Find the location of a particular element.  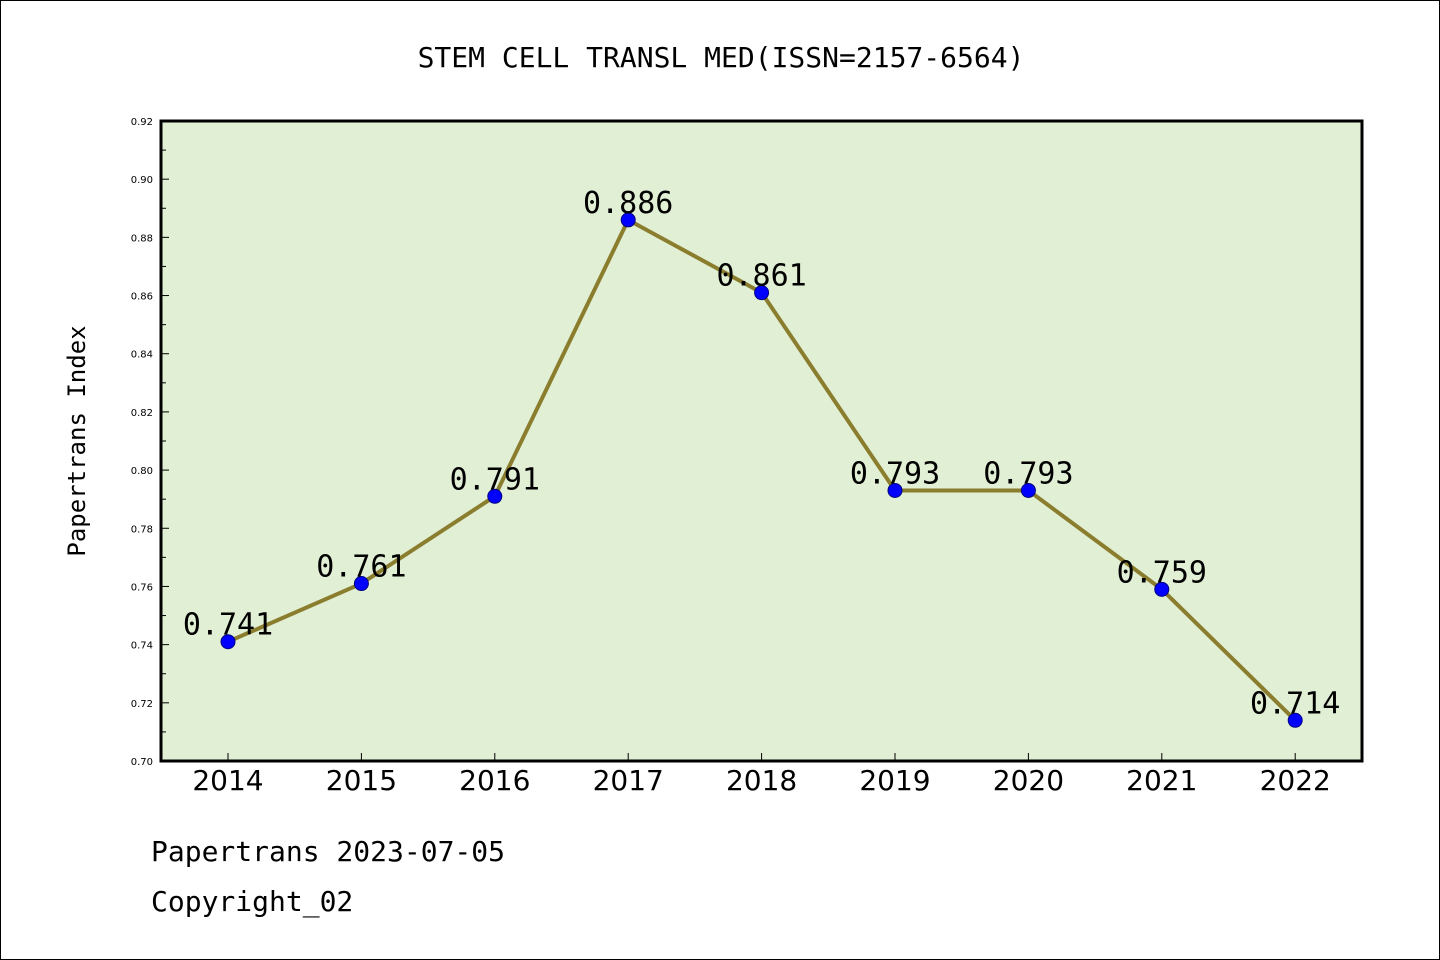

y-tick-label: 0.74 is located at coordinates (142, 646).